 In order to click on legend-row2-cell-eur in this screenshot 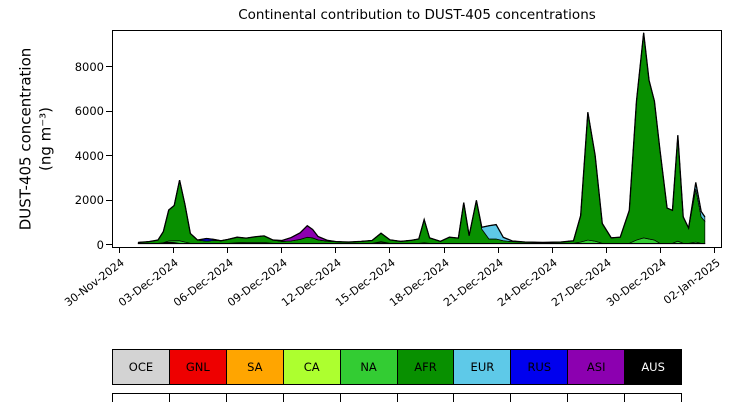, I will do `click(482, 397)`.